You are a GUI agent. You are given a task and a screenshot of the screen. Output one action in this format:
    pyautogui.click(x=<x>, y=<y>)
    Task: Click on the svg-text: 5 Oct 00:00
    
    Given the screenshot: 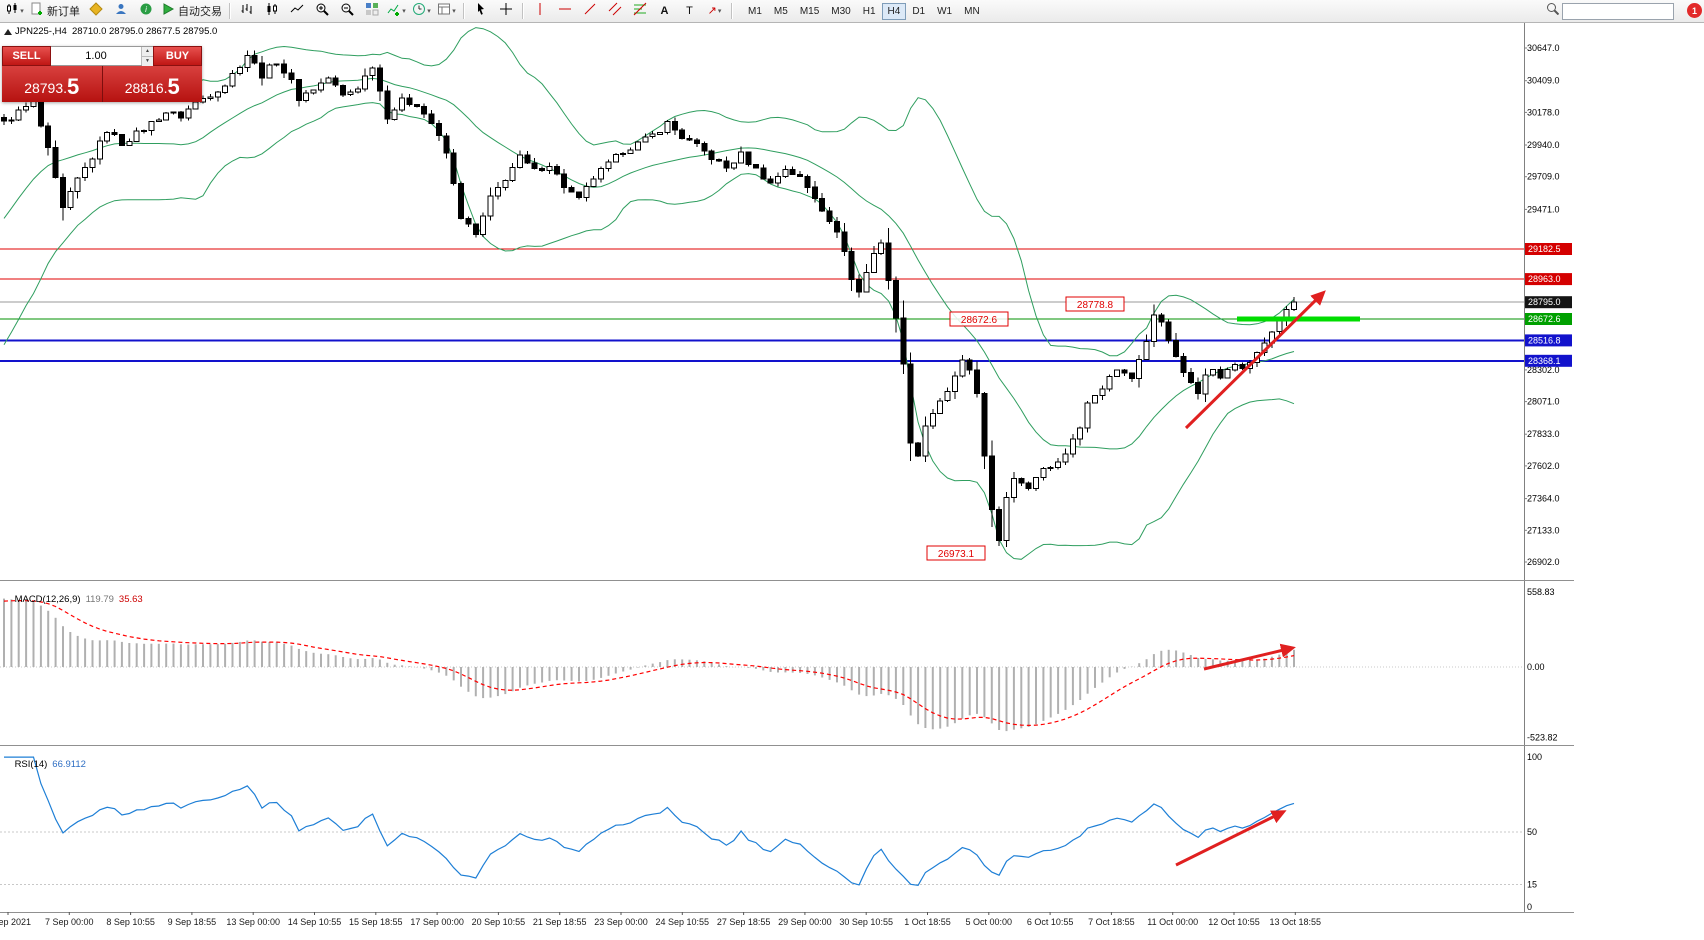 What is the action you would take?
    pyautogui.click(x=989, y=922)
    